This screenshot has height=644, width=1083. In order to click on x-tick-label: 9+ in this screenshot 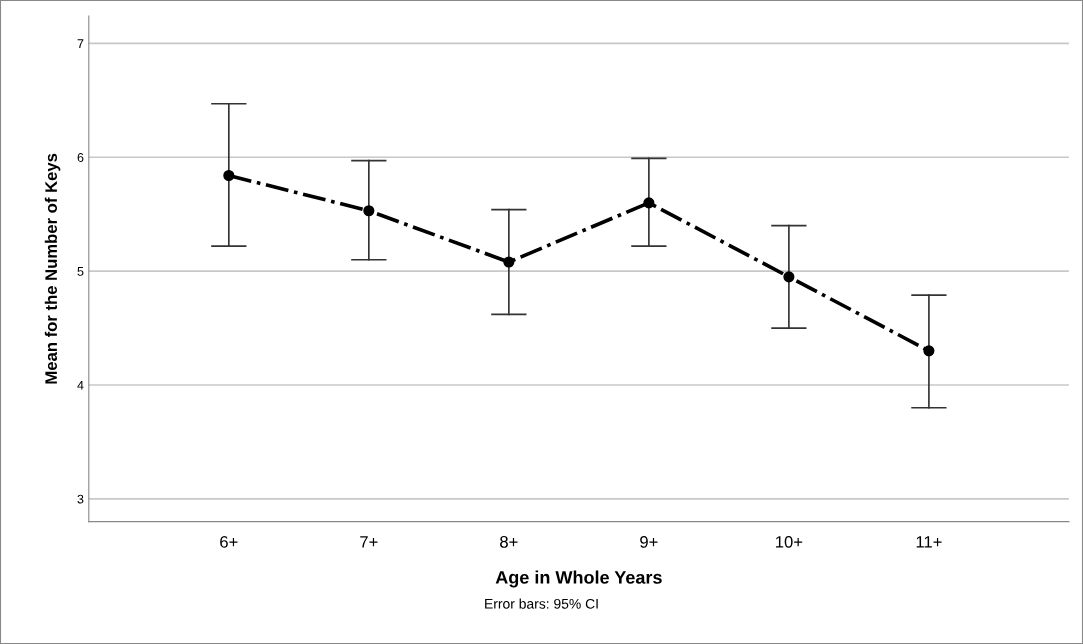, I will do `click(649, 541)`.